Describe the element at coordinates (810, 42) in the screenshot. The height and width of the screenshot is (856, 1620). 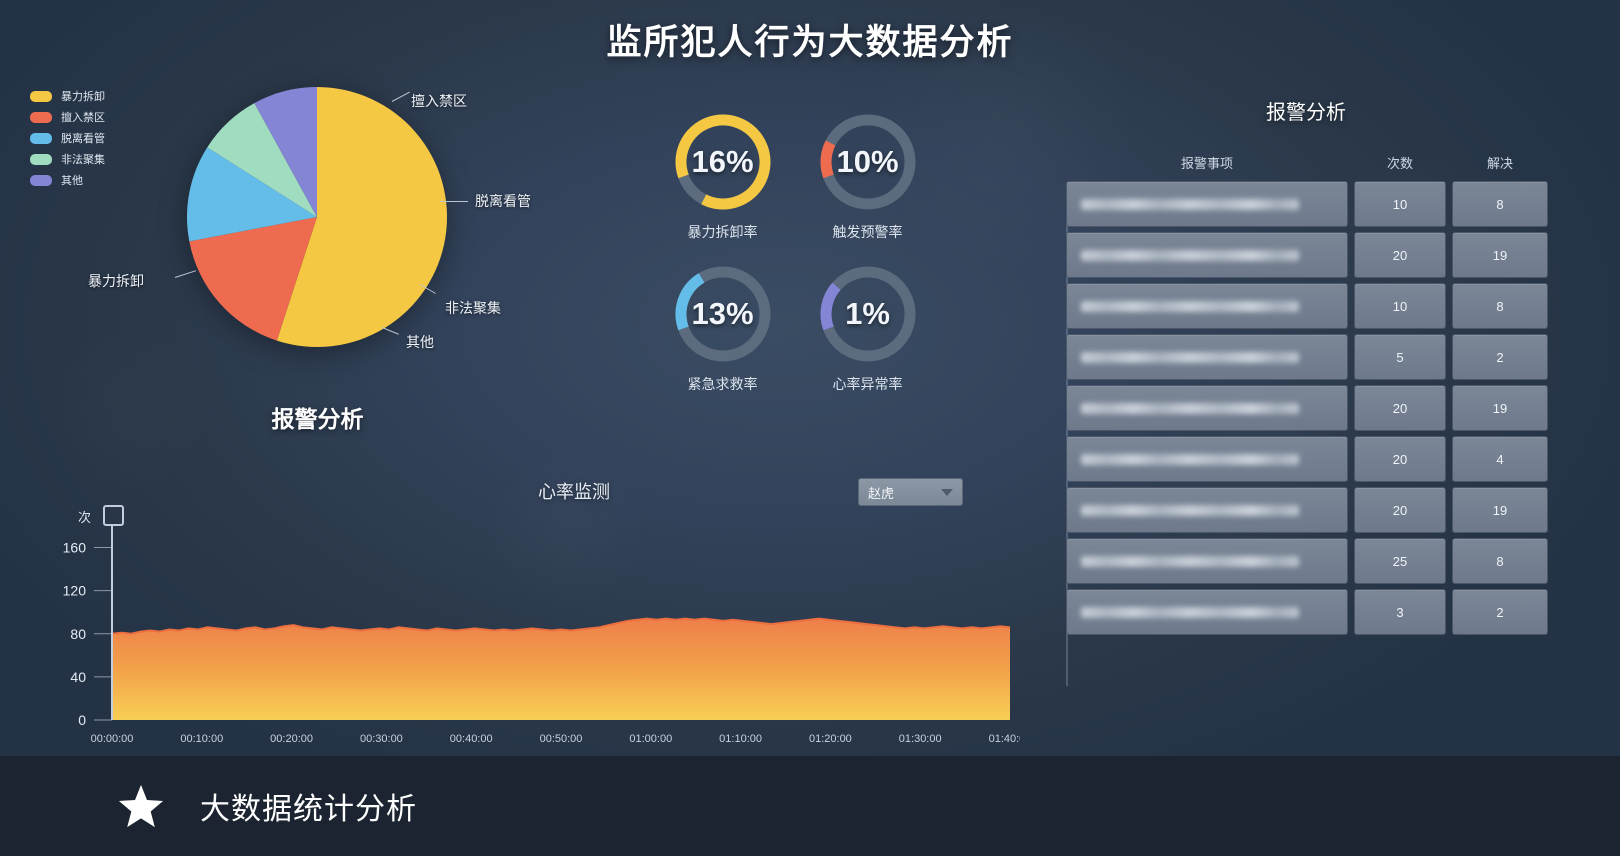
I see `page-title: 监所犯人行为大数据分析` at that location.